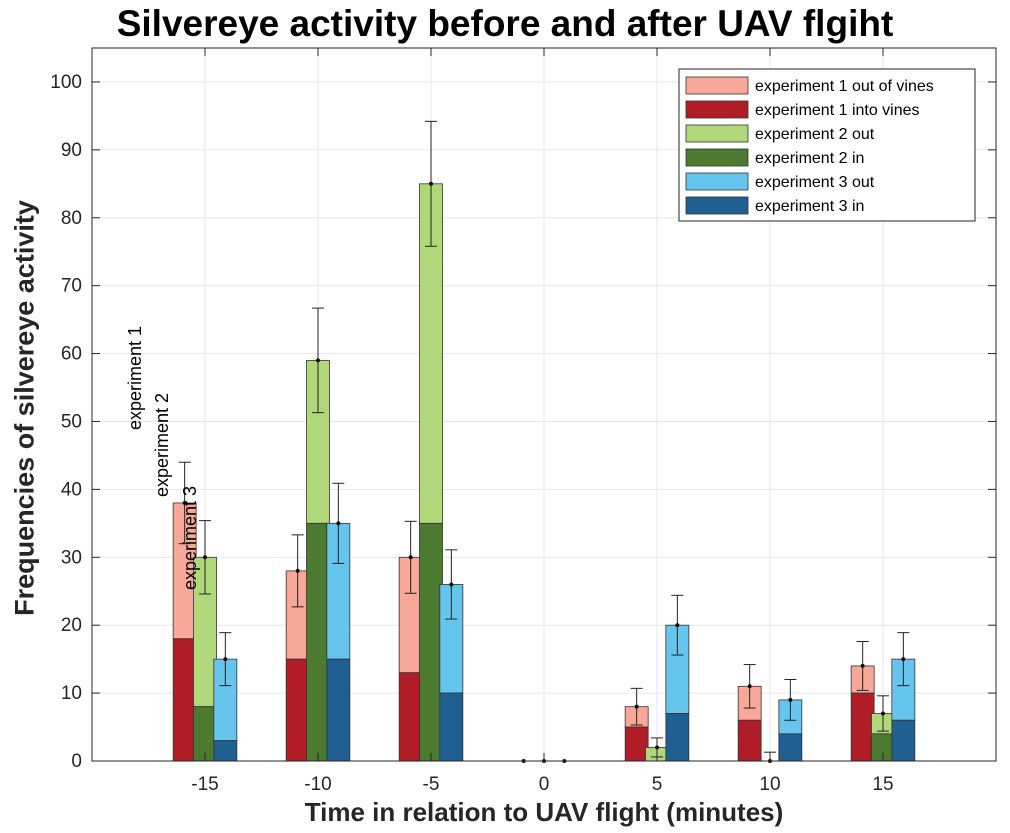 This screenshot has height=833, width=1010. Describe the element at coordinates (809, 206) in the screenshot. I see `legend-entry-label: experiment 3 in` at that location.